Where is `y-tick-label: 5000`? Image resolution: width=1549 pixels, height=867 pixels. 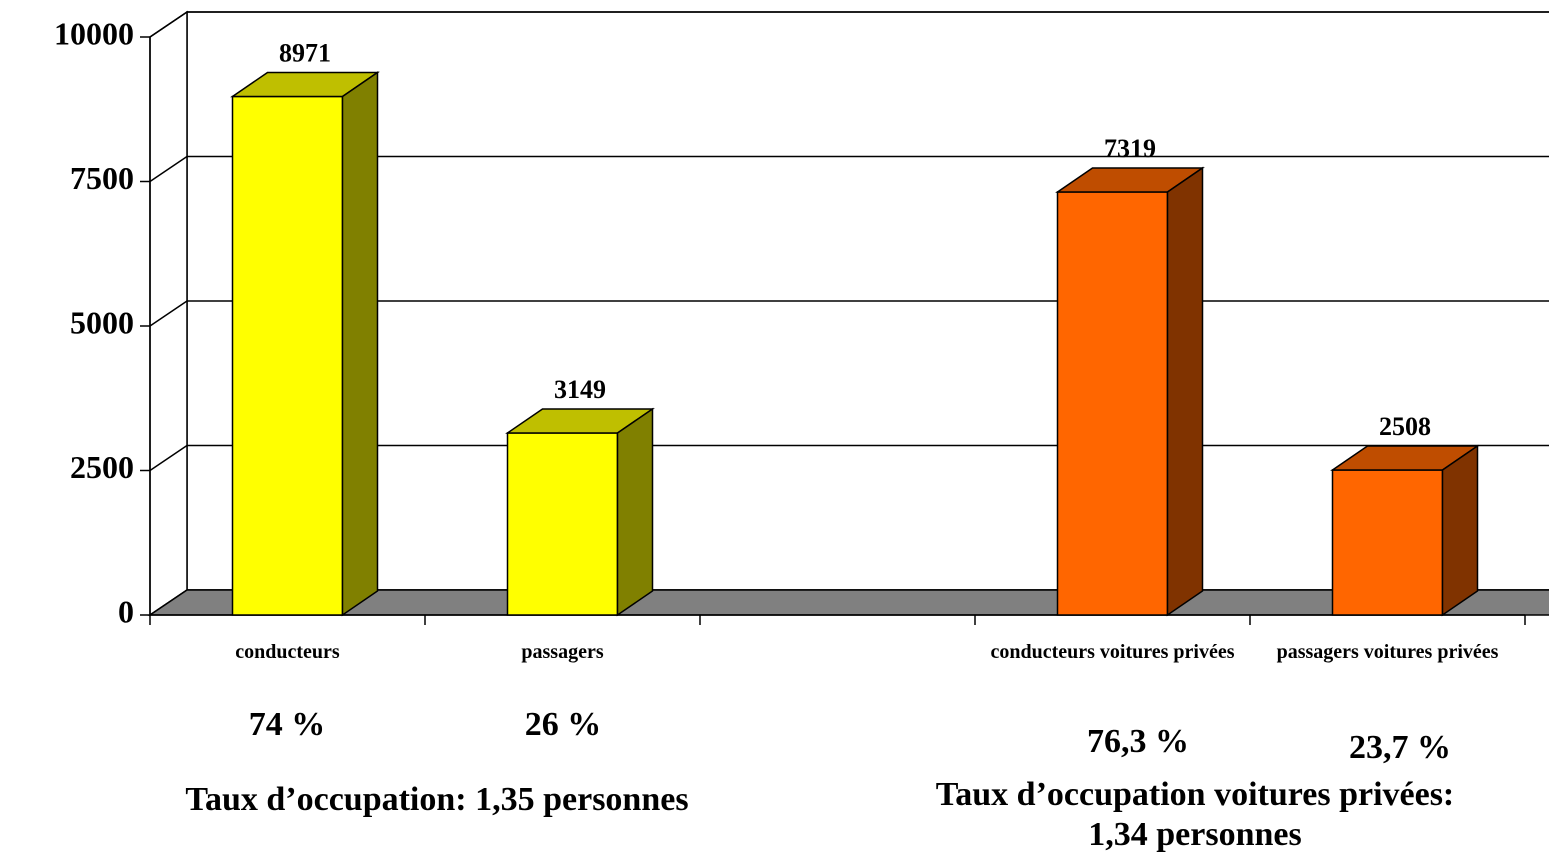
y-tick-label: 5000 is located at coordinates (102, 322).